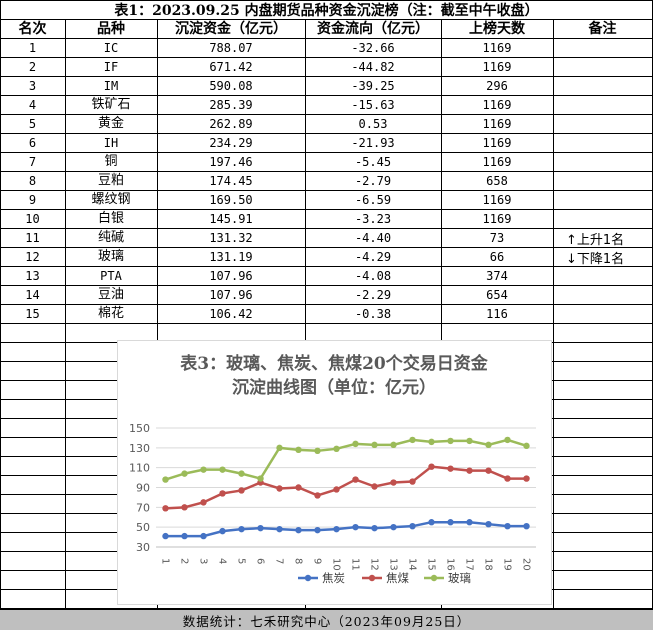 Image resolution: width=653 pixels, height=630 pixels. I want to click on table-cell: -3.23, so click(373, 218).